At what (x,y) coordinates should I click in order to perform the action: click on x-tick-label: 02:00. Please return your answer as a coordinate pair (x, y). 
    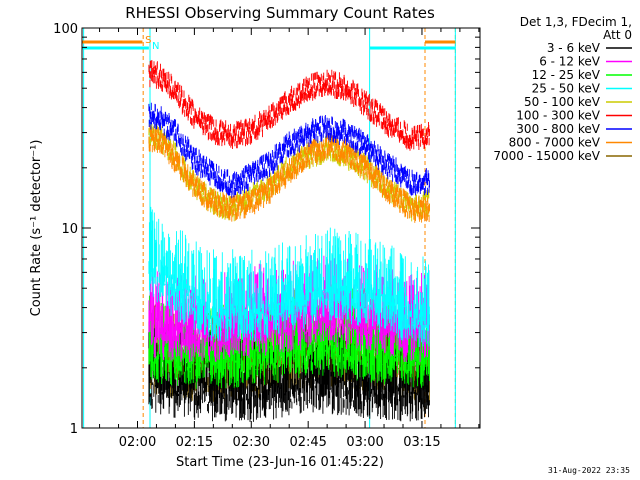
    Looking at the image, I should click on (137, 442).